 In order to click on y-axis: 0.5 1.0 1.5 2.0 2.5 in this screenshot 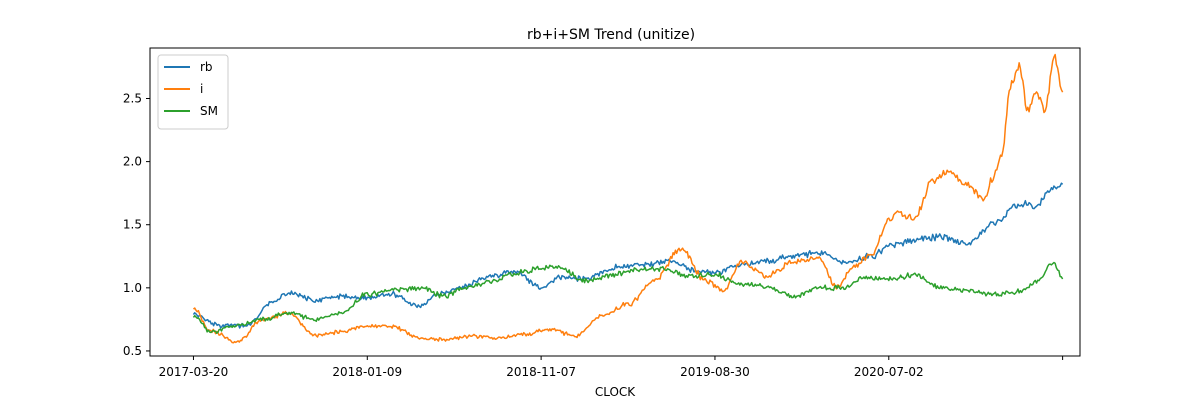, I will do `click(136, 224)`.